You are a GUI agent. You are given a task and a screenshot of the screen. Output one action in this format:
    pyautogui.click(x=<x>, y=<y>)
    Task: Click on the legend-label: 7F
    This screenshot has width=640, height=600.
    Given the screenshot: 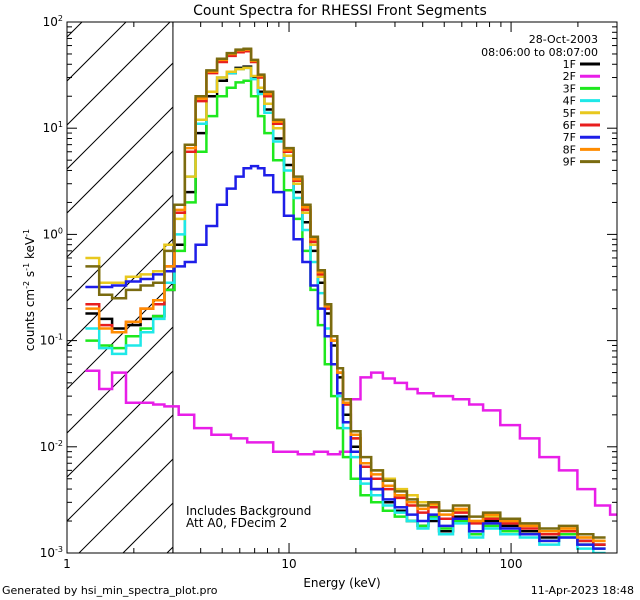 What is the action you would take?
    pyautogui.click(x=569, y=137)
    